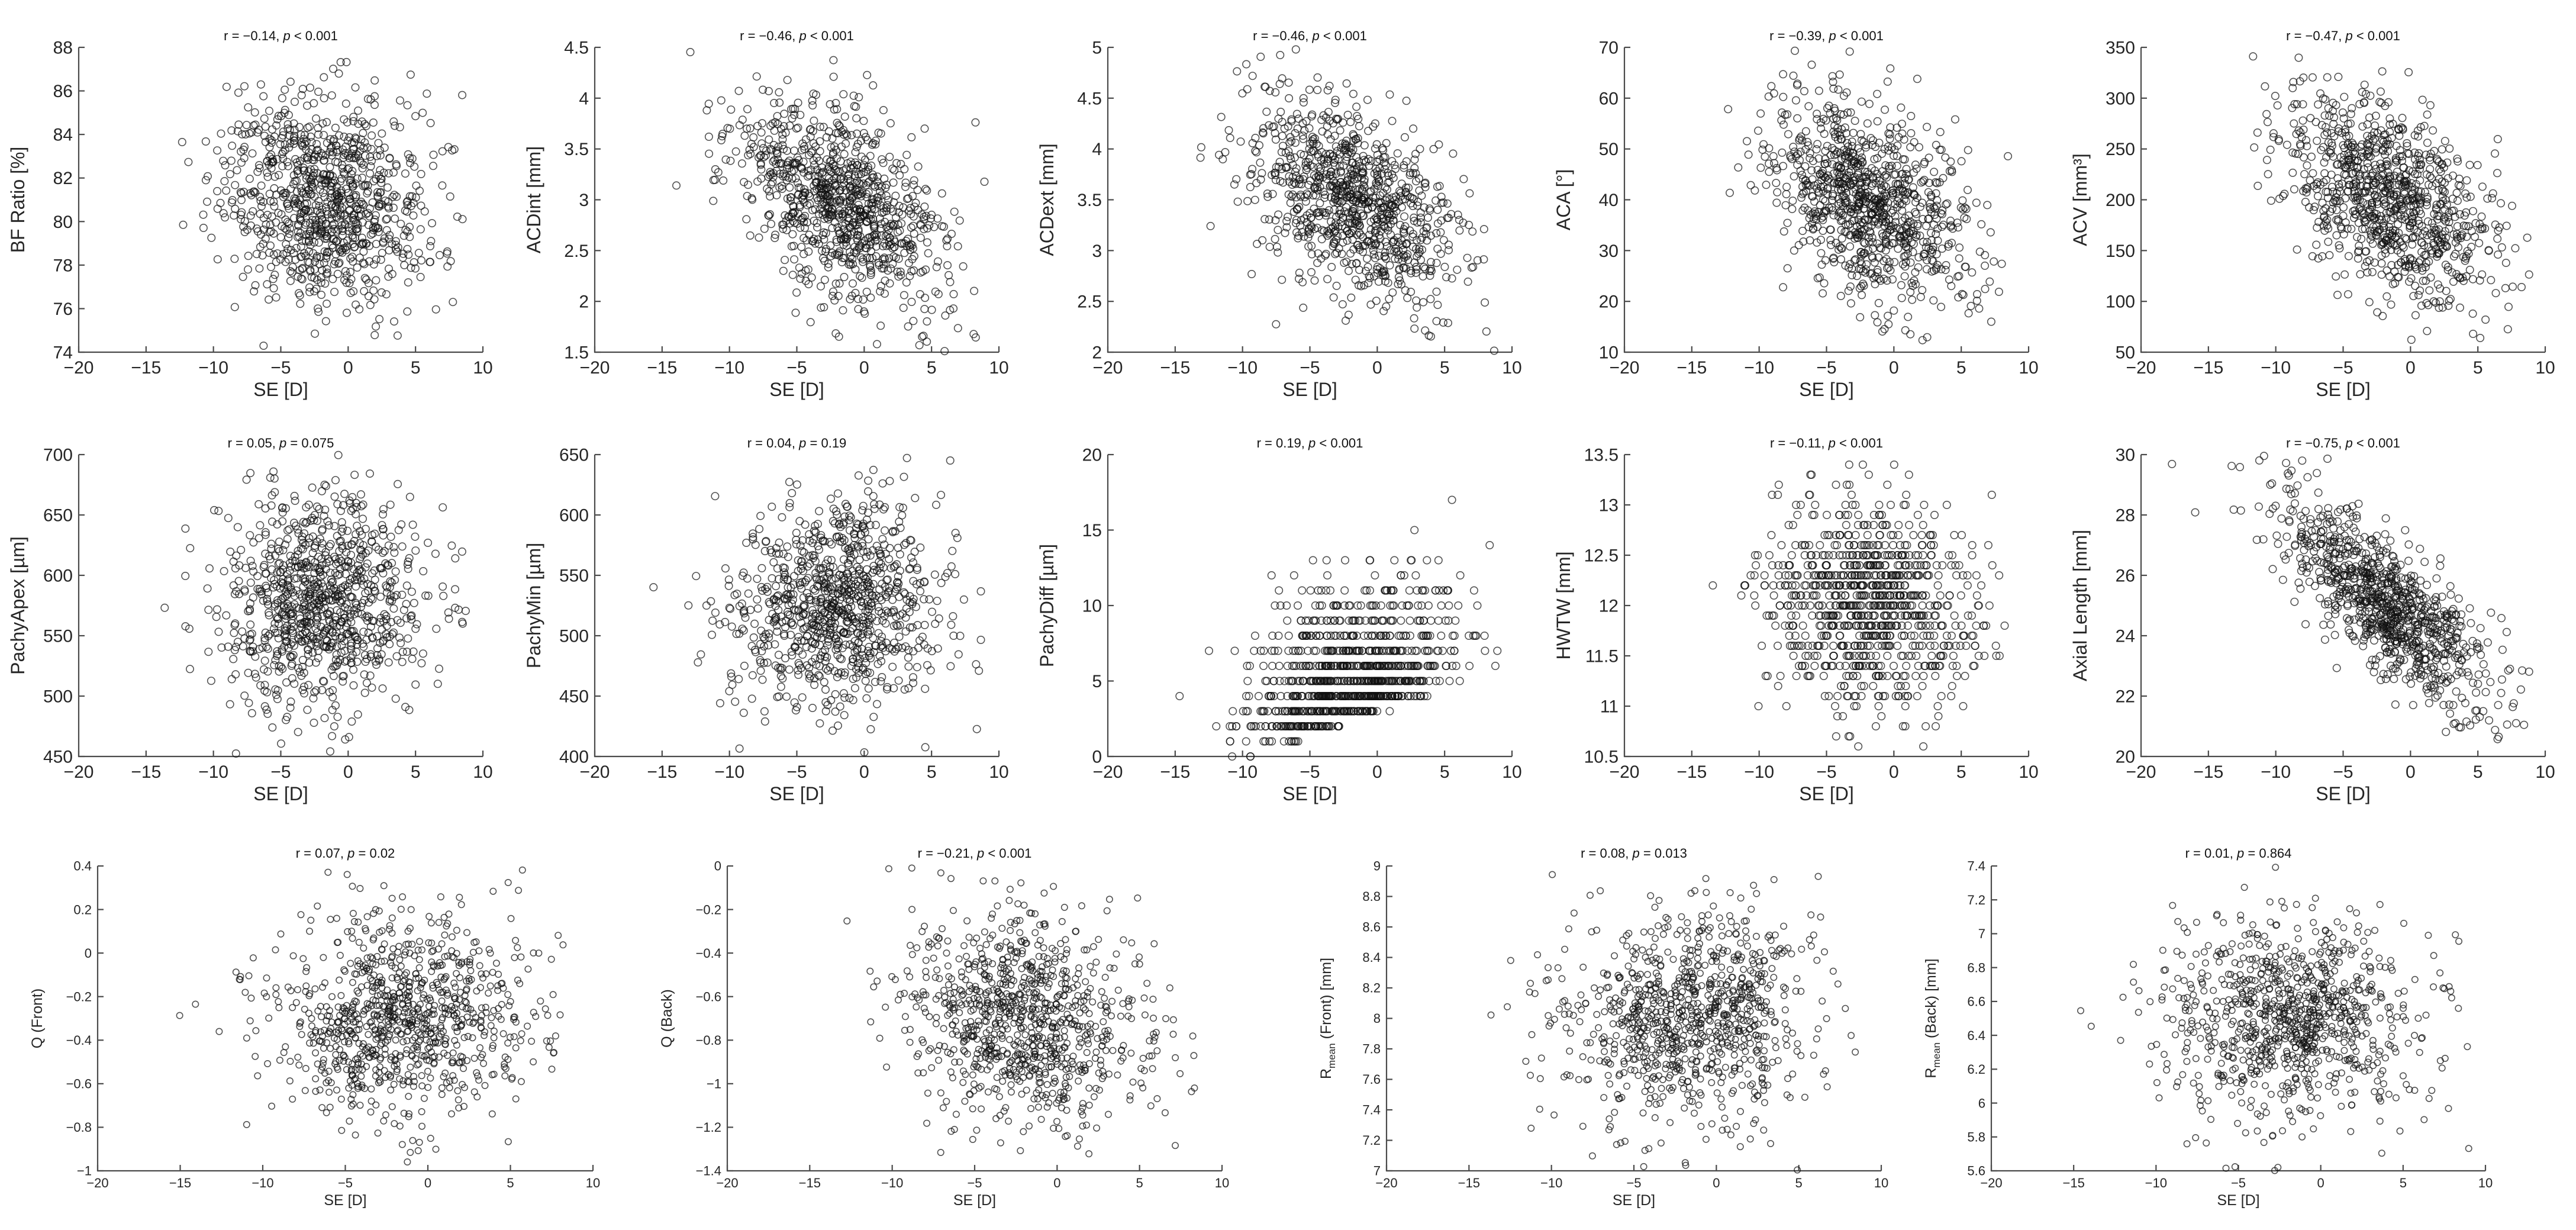  Describe the element at coordinates (1242, 368) in the screenshot. I see `x-tick-label: −10` at that location.